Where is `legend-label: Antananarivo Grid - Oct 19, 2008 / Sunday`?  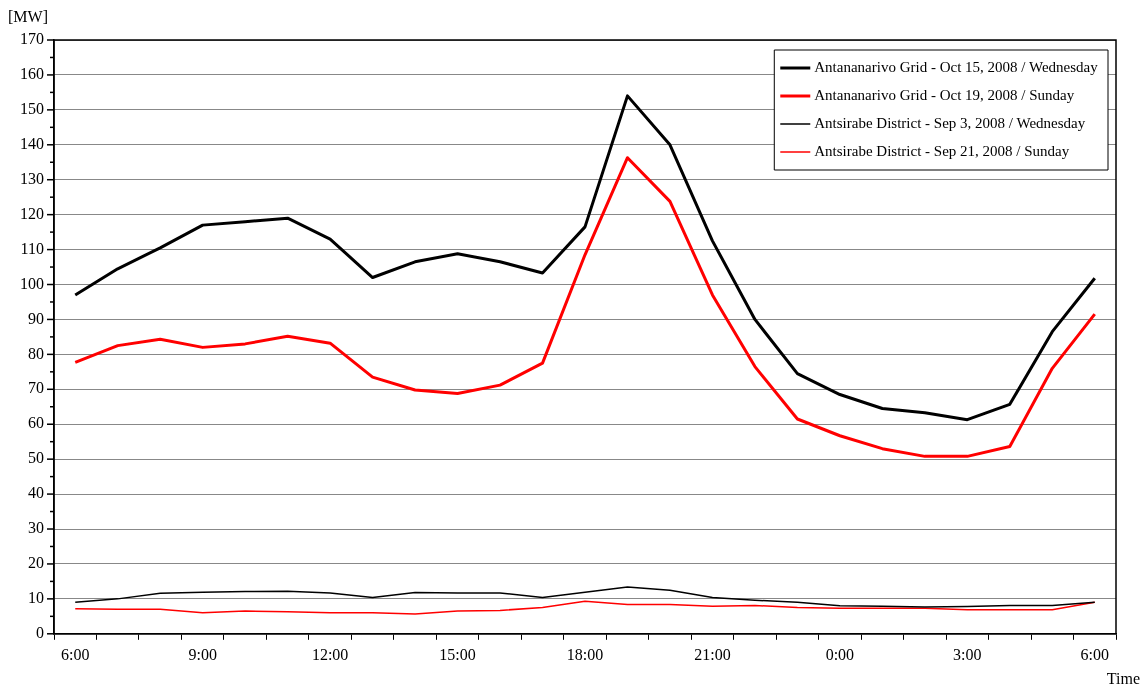
legend-label: Antananarivo Grid - Oct 19, 2008 / Sunday is located at coordinates (944, 94).